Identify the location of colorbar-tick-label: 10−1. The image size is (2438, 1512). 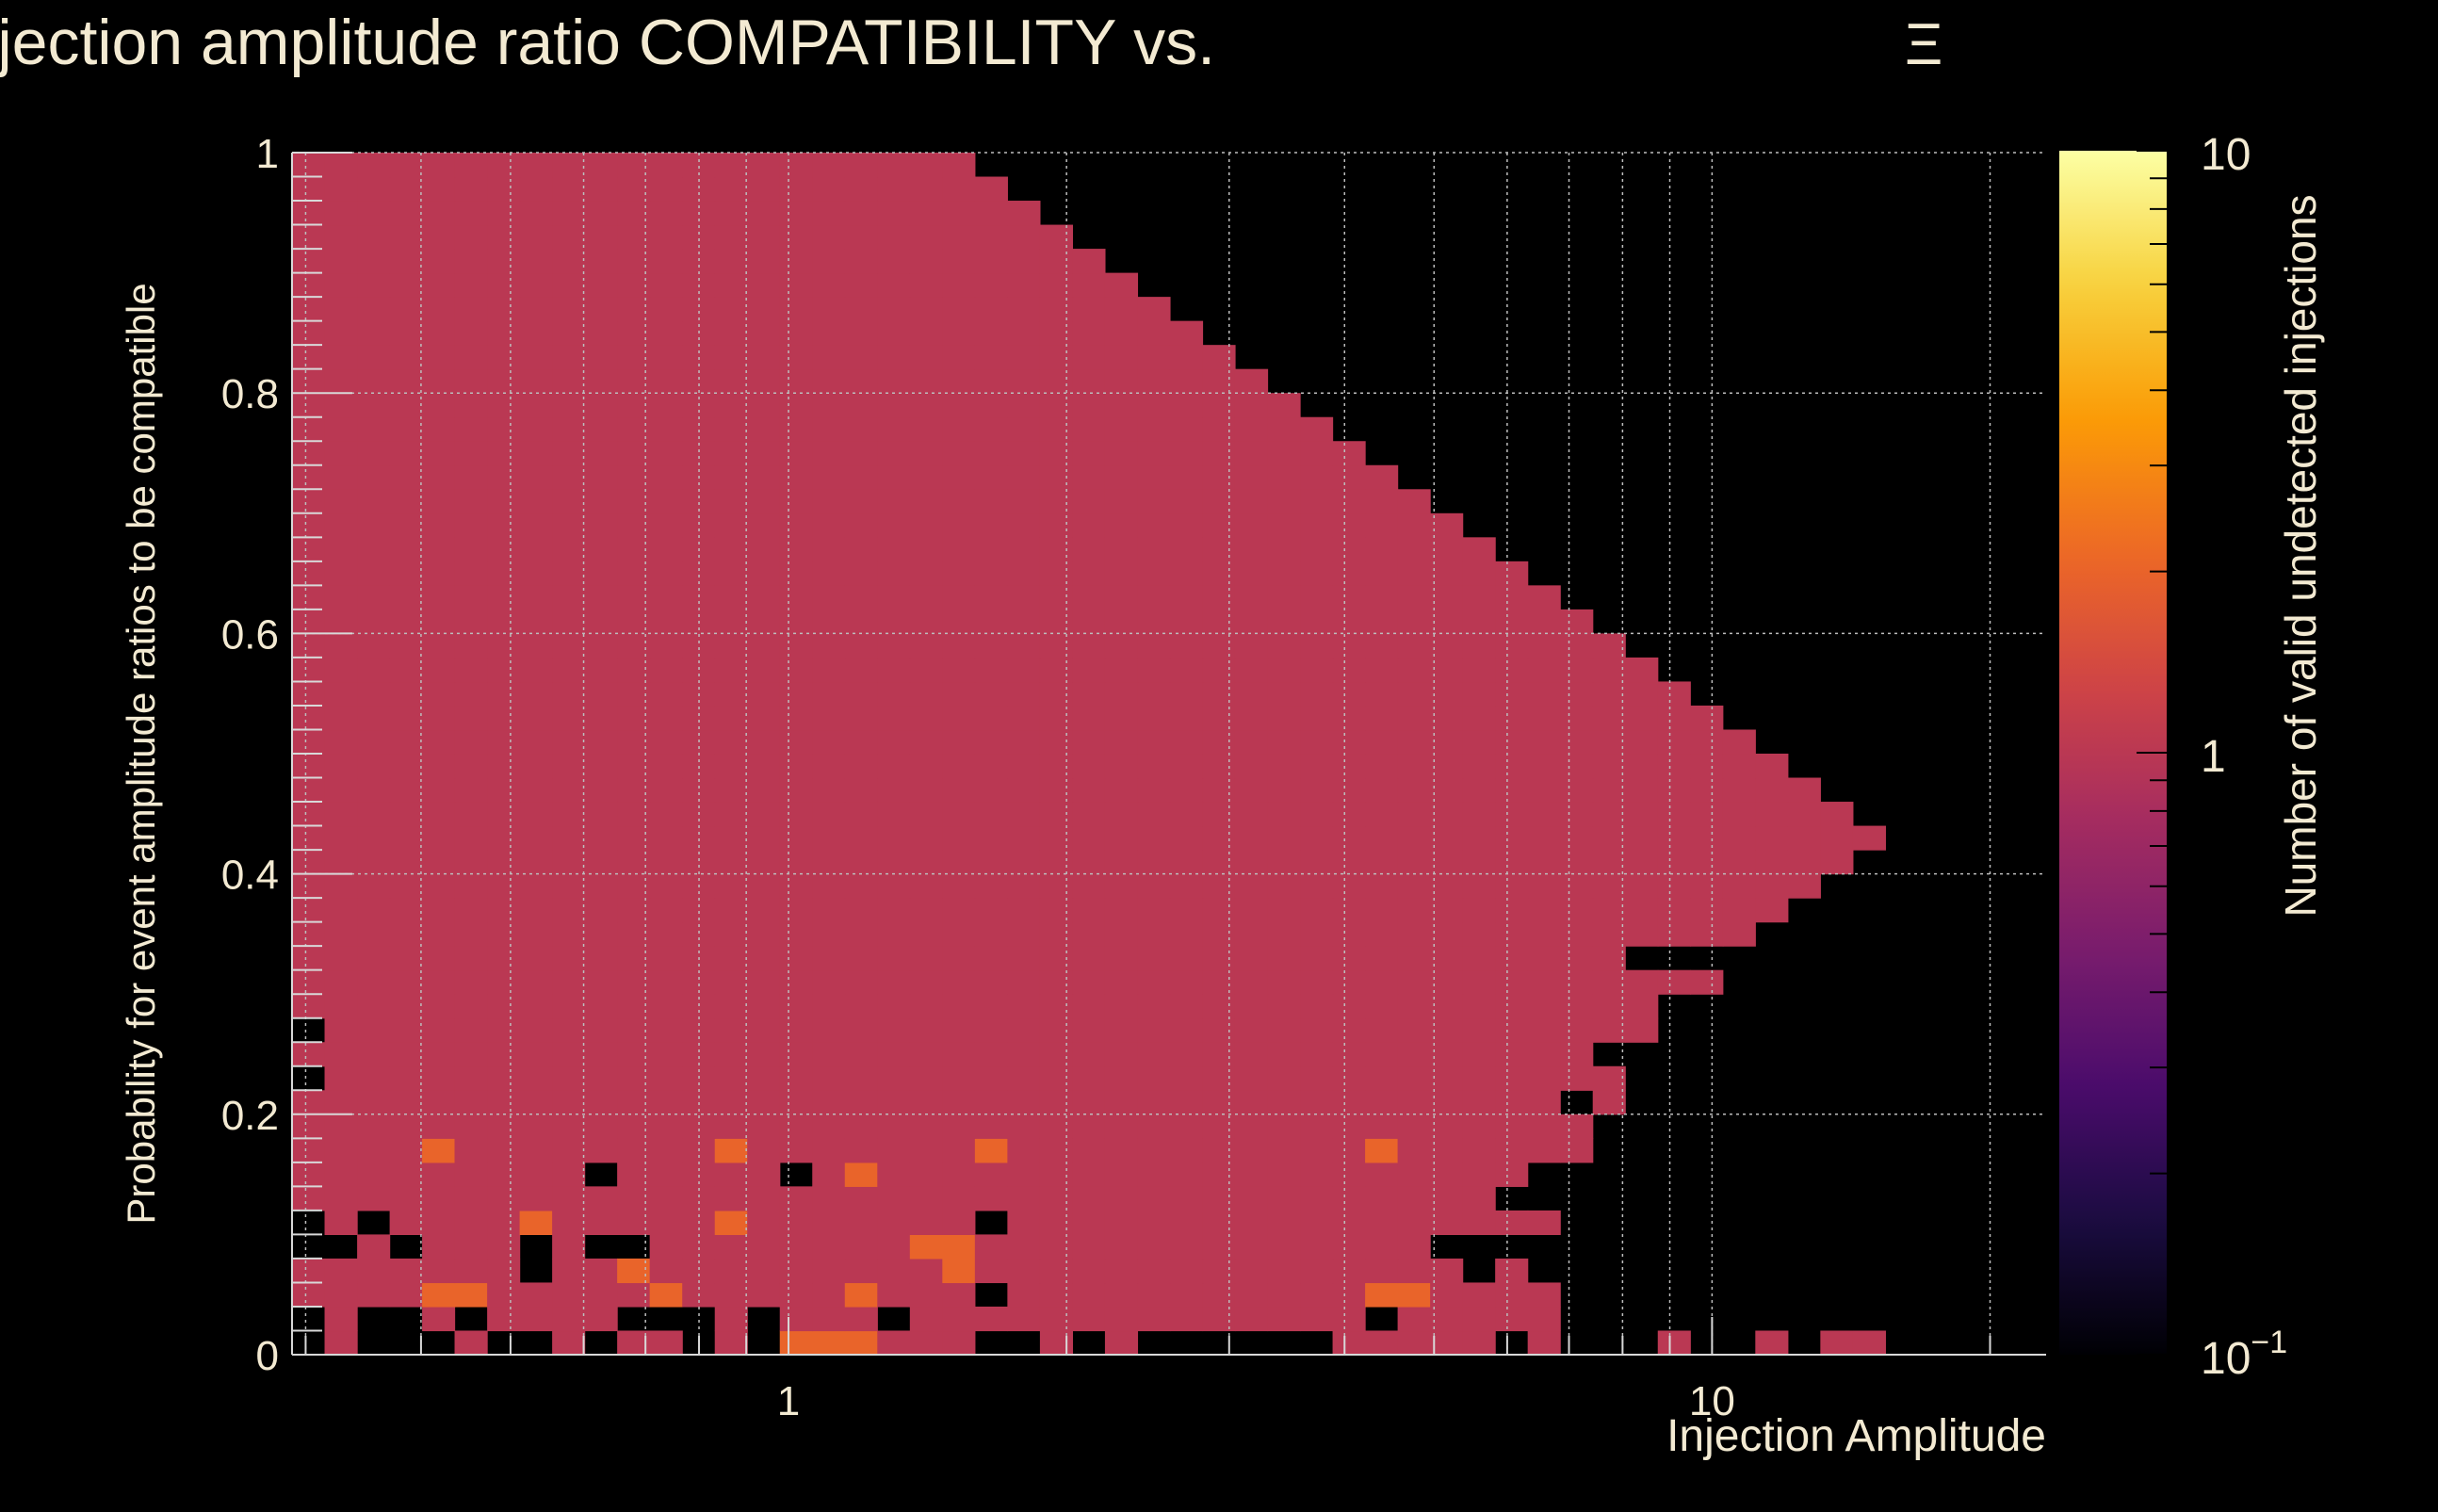
(2244, 1354).